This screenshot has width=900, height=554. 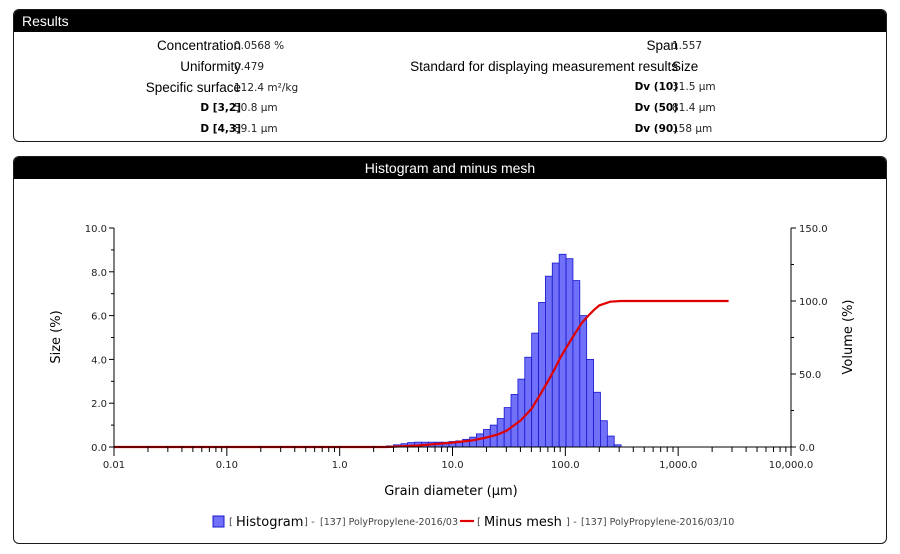 What do you see at coordinates (96, 229) in the screenshot?
I see `y-tick-label: 10.0` at bounding box center [96, 229].